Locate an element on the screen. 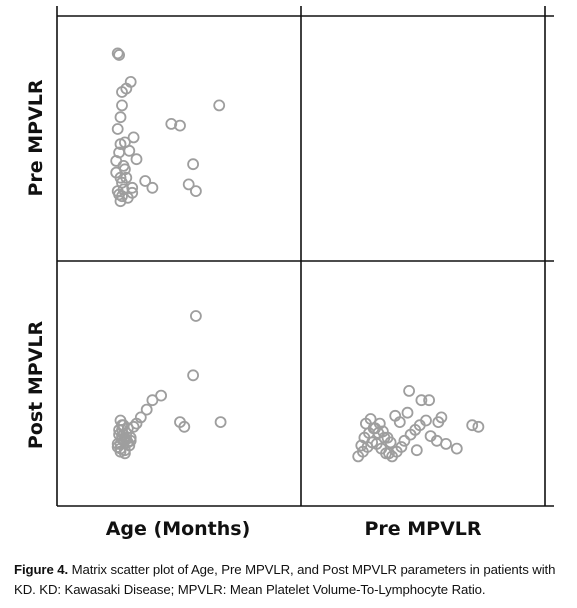  col-label-age-months: Age (Months) is located at coordinates (178, 529).